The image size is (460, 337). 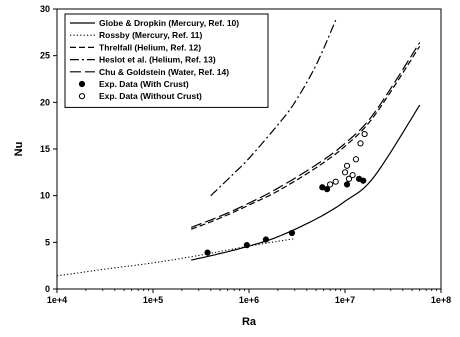 I want to click on x-tick-label: 1e+6, so click(x=249, y=300).